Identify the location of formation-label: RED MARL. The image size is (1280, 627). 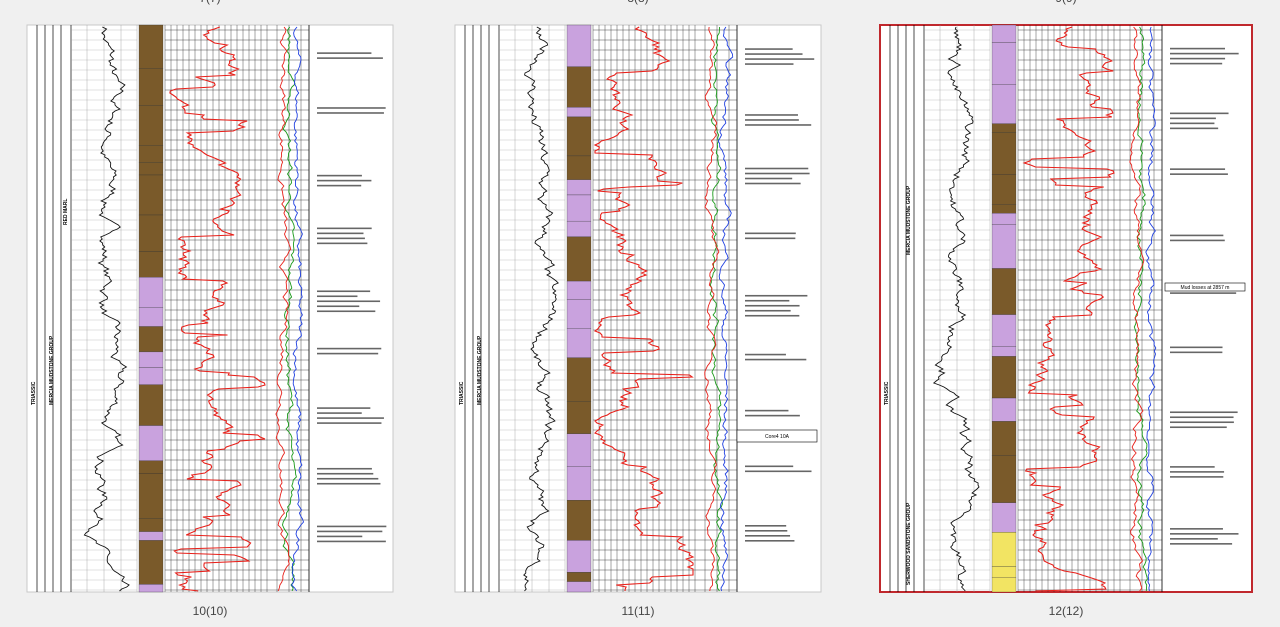
(66, 212).